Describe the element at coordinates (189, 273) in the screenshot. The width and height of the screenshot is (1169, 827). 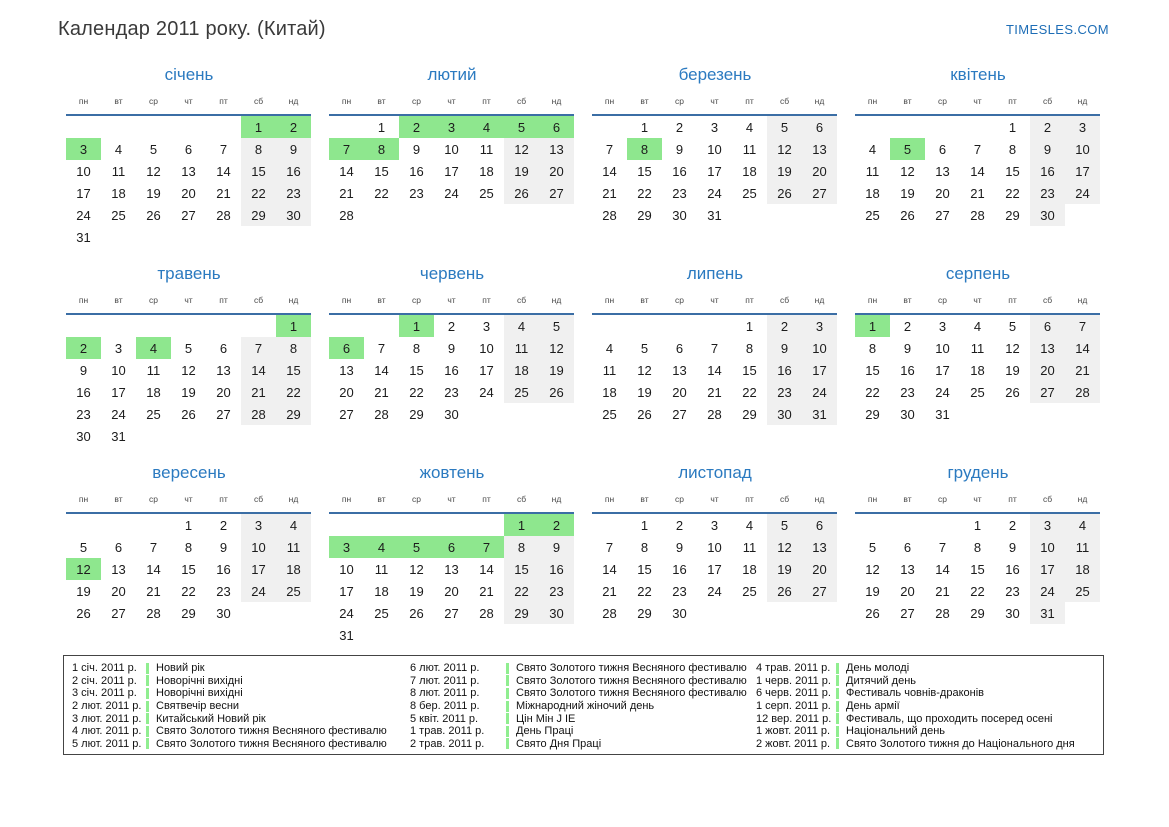
I see `month-title: травень` at that location.